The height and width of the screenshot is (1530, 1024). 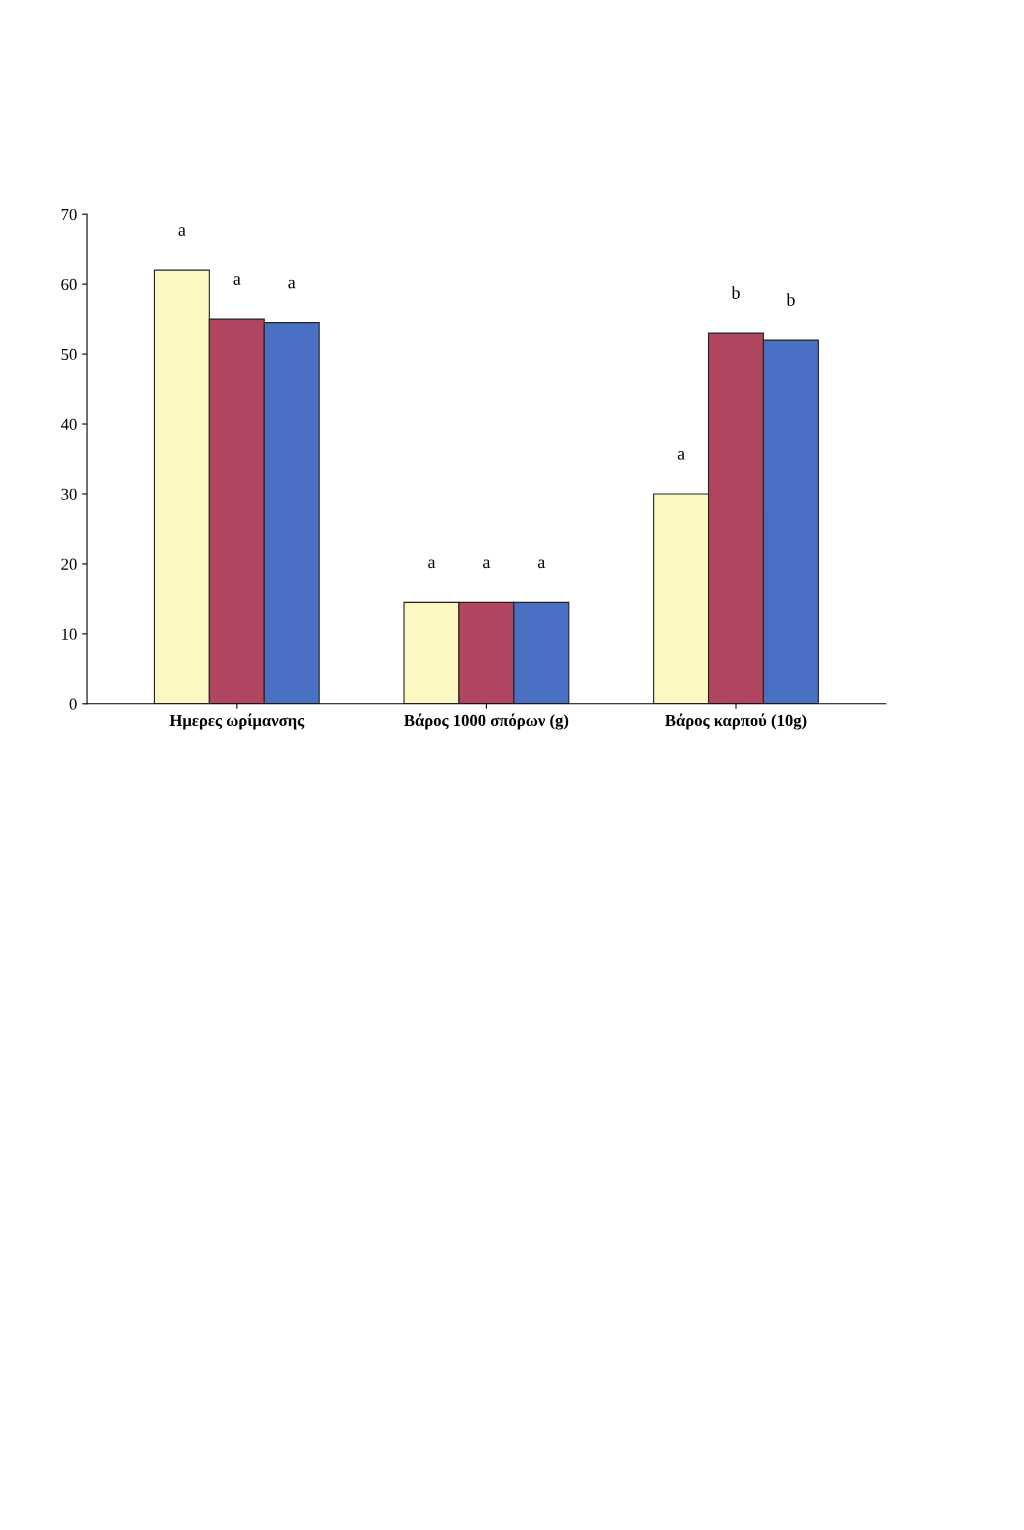 What do you see at coordinates (73, 704) in the screenshot?
I see `y-tick-label: 0` at bounding box center [73, 704].